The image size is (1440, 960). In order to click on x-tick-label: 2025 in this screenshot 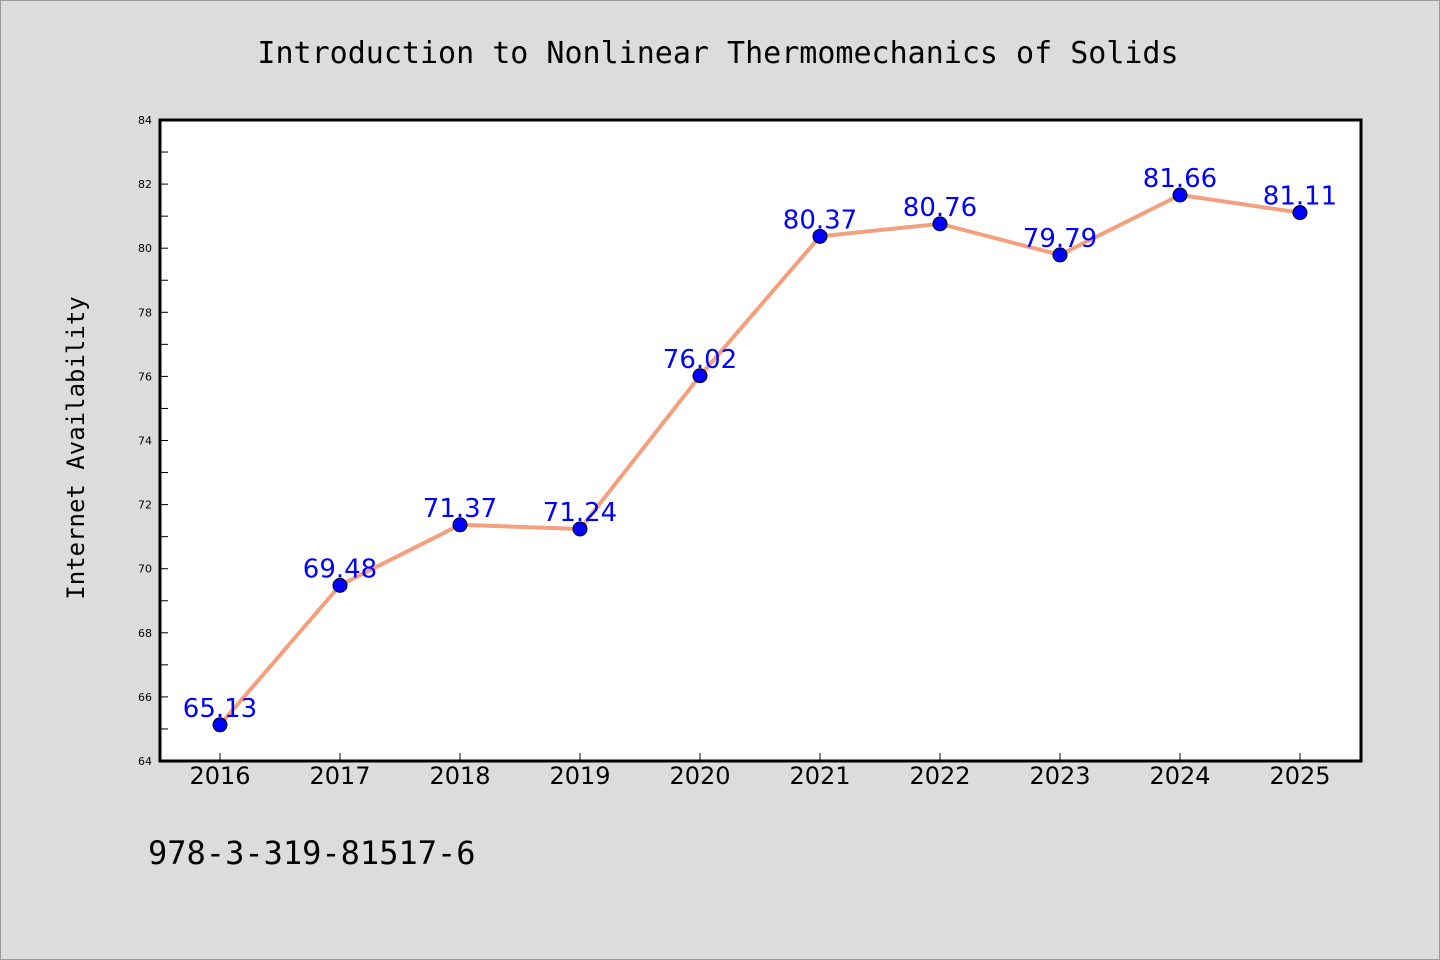, I will do `click(1299, 776)`.